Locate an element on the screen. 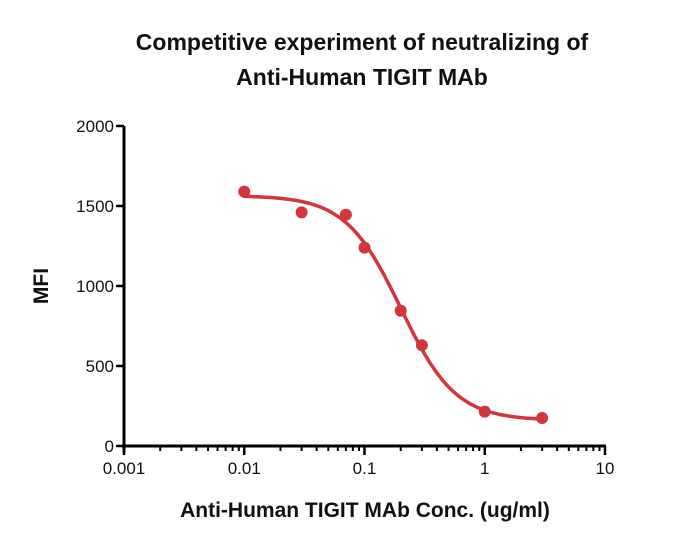  chart-title-line-2: Anti-Human TIGIT MAb is located at coordinates (362, 77).